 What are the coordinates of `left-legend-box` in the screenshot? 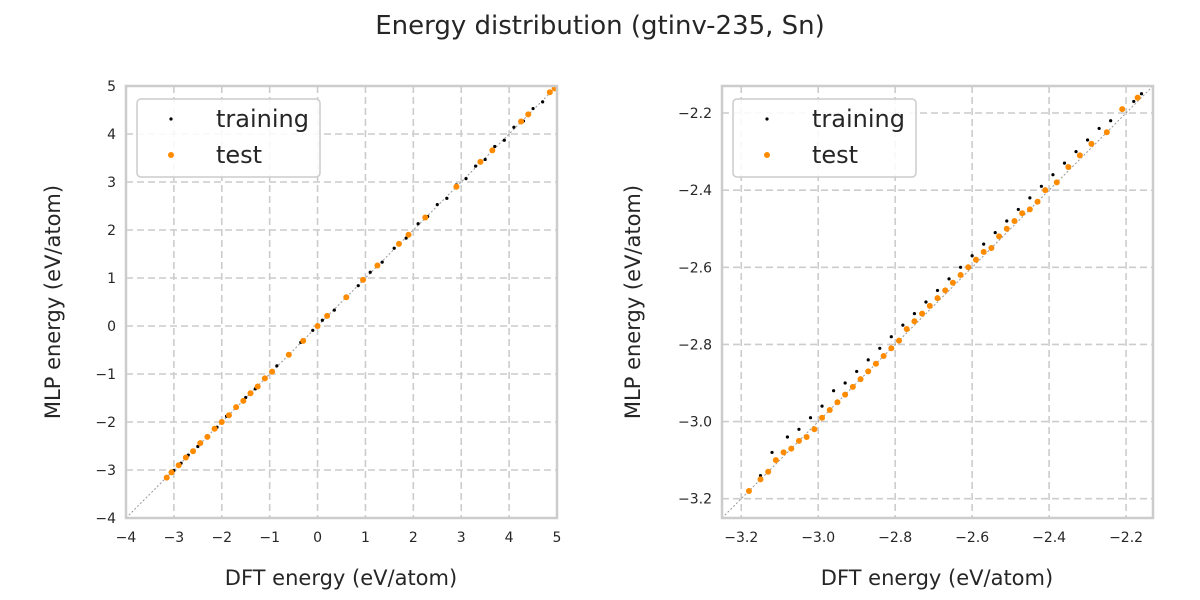 It's located at (228, 138).